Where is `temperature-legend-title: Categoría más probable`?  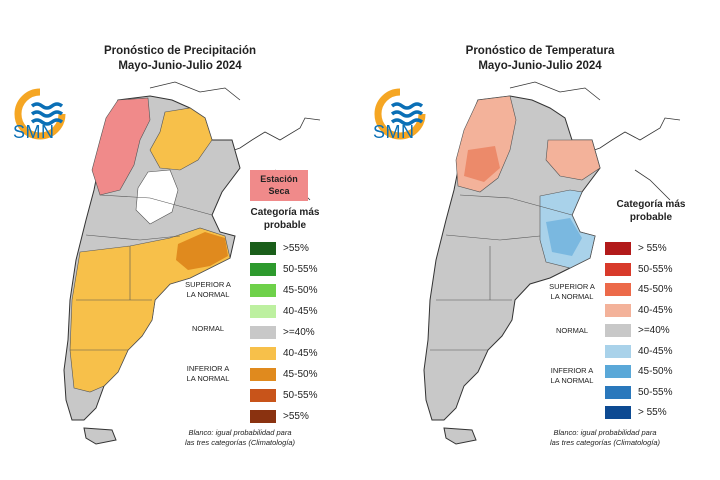 temperature-legend-title: Categoría más probable is located at coordinates (651, 211).